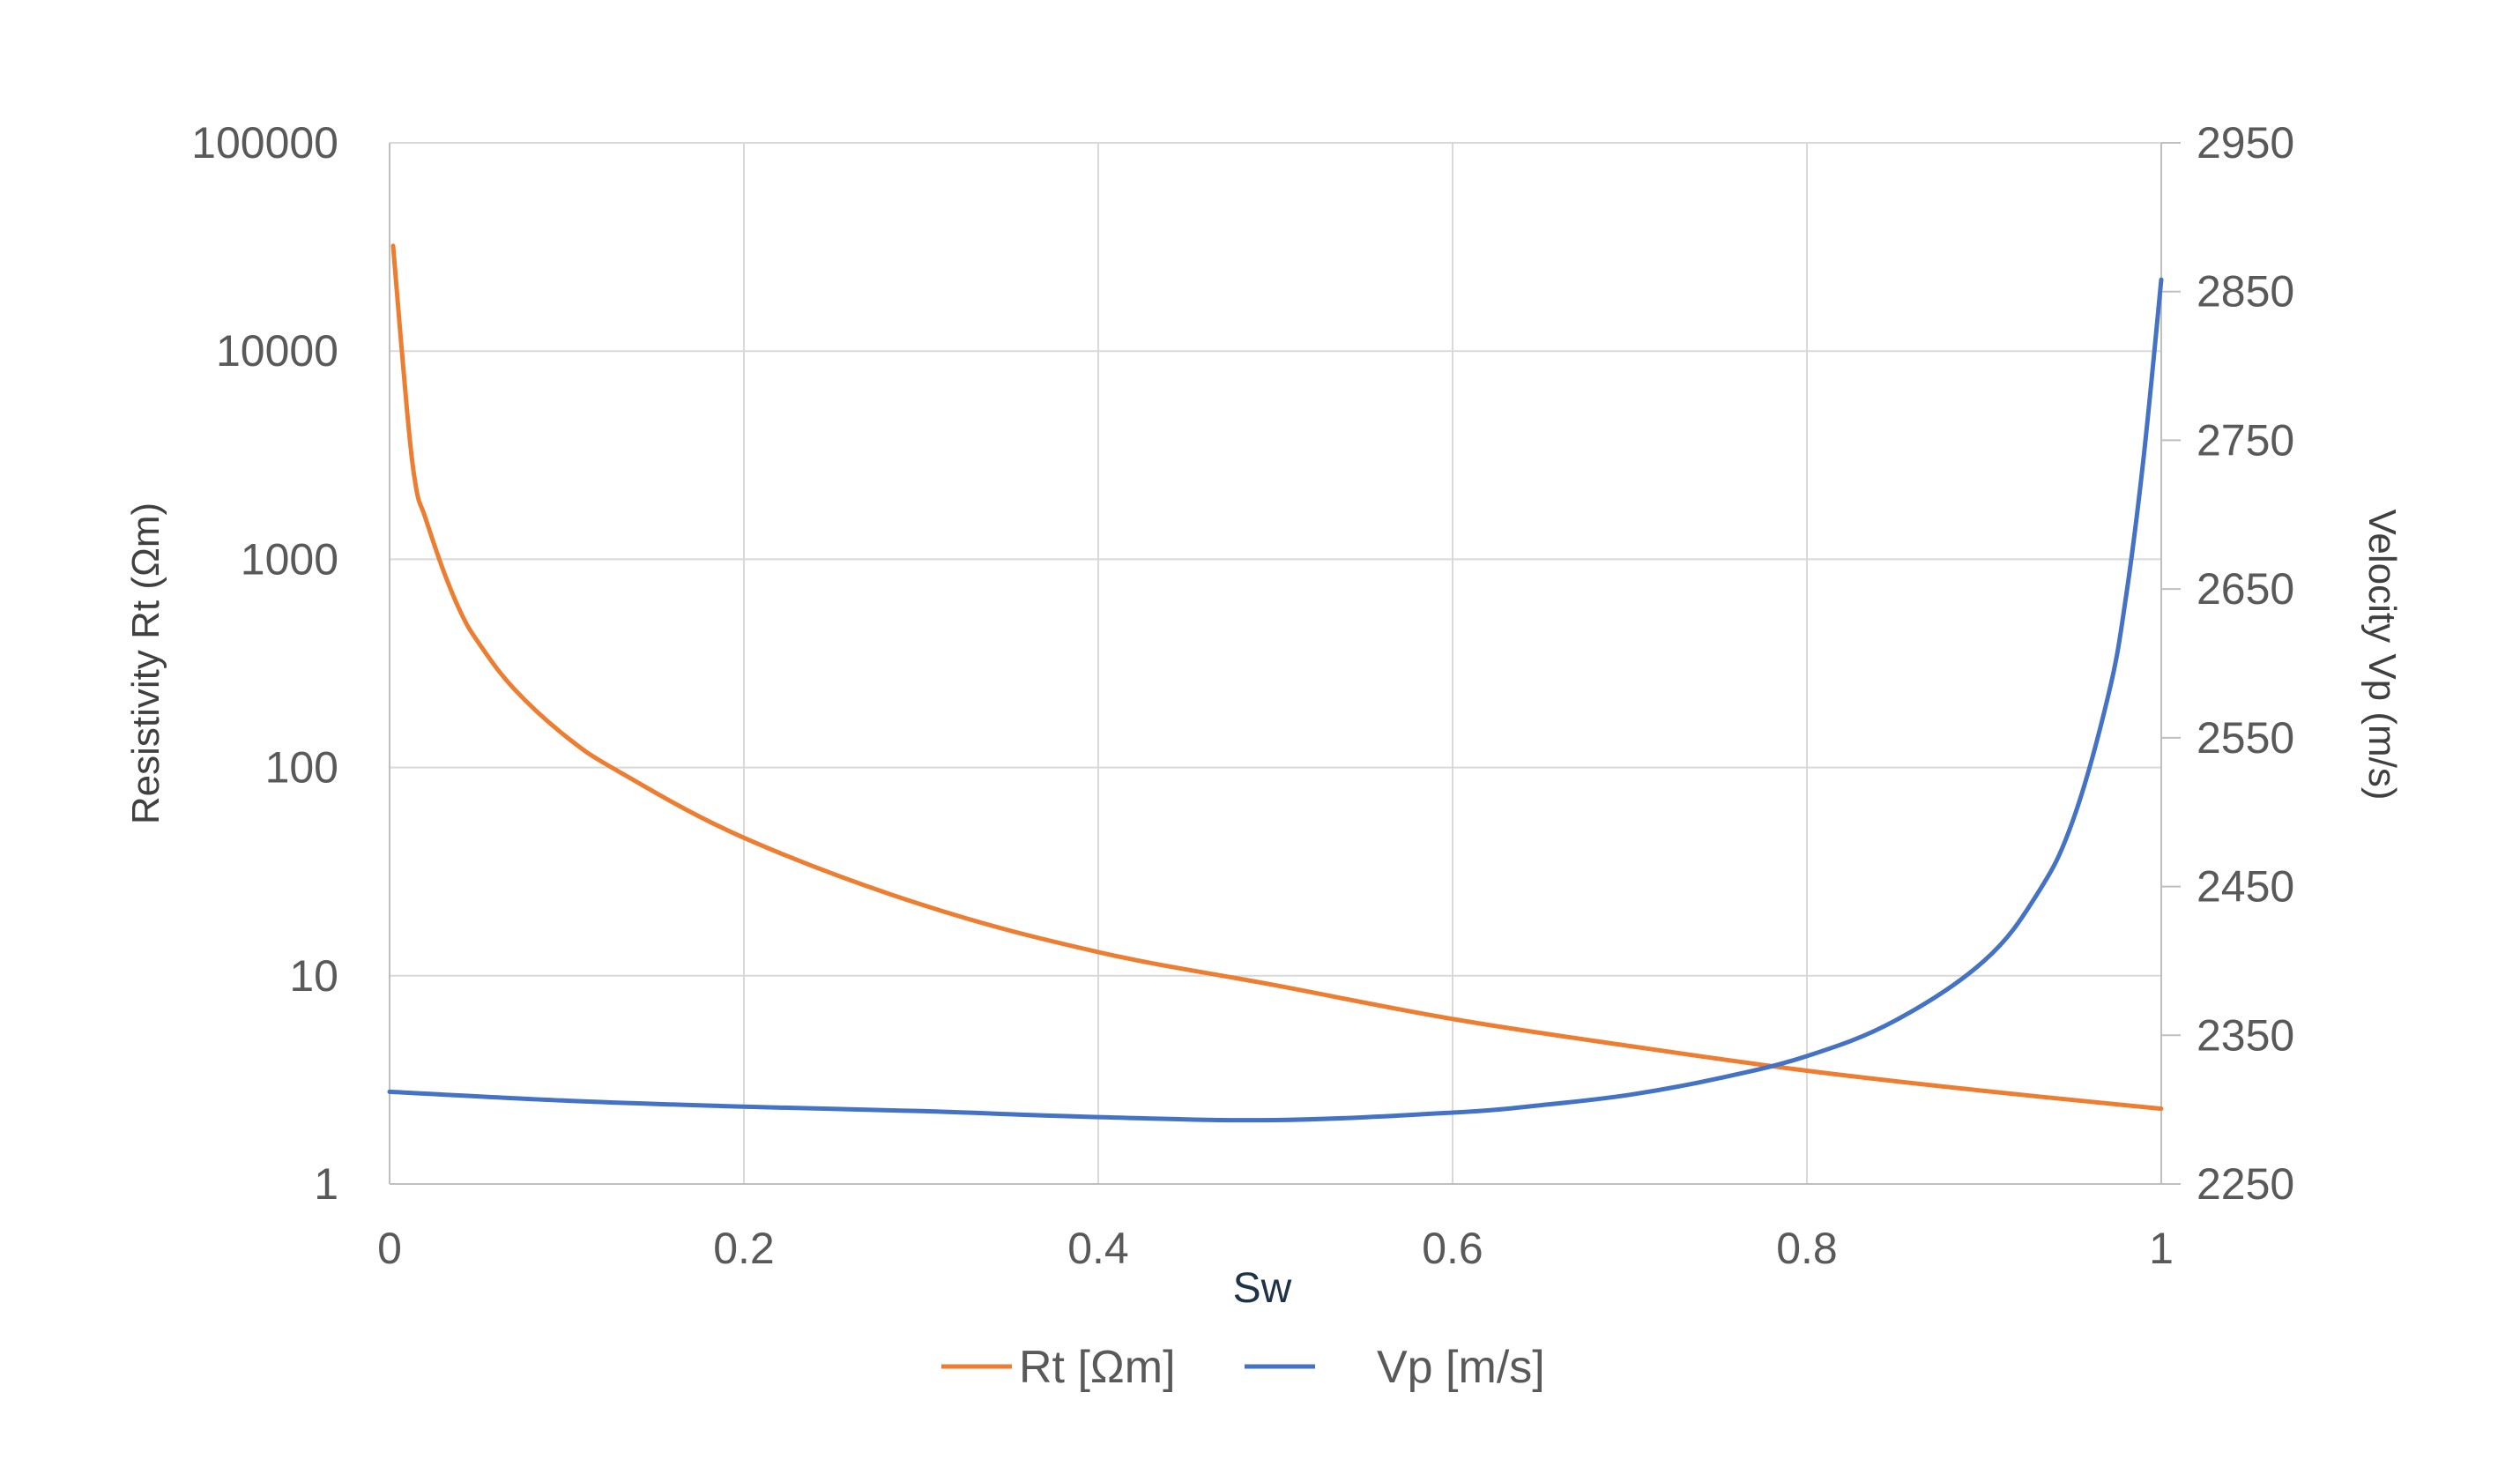 The image size is (2520, 1467). What do you see at coordinates (1243, 1367) in the screenshot?
I see `legend: Rt [Ωm] Vp [m/s]` at bounding box center [1243, 1367].